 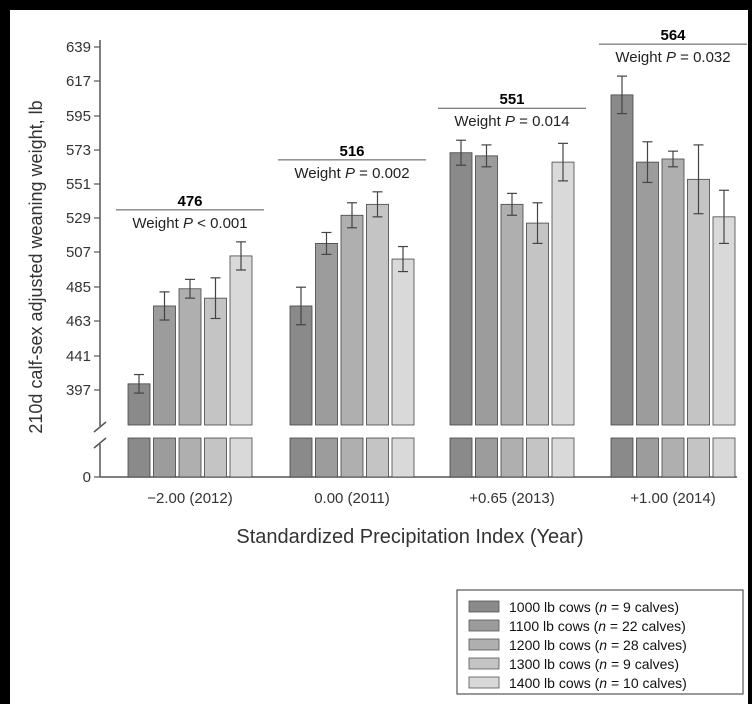 I want to click on legend-weight: 1400 lb, so click(x=532, y=683).